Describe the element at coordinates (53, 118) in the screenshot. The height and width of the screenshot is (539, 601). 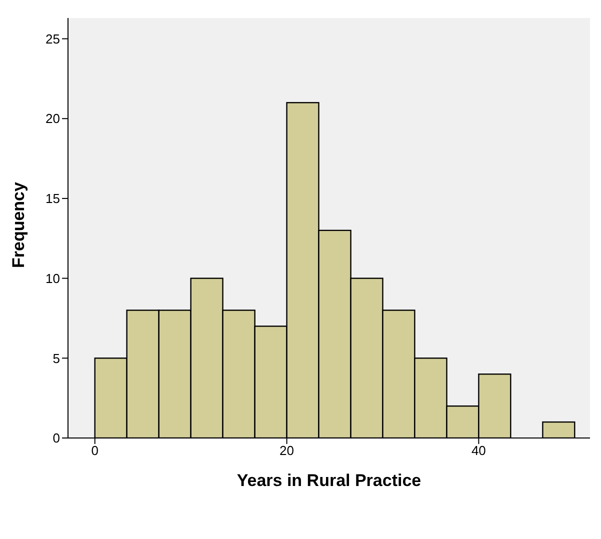
I see `y-tick-label: 20` at that location.